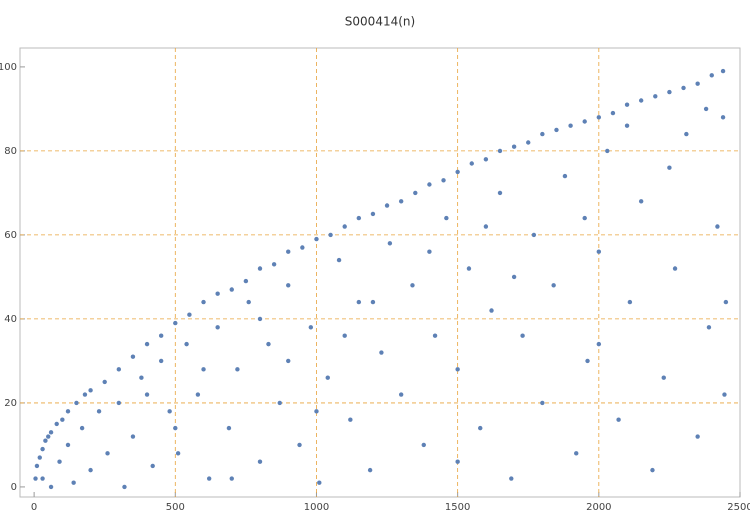  I want to click on y-tick-label: 60, so click(10, 235).